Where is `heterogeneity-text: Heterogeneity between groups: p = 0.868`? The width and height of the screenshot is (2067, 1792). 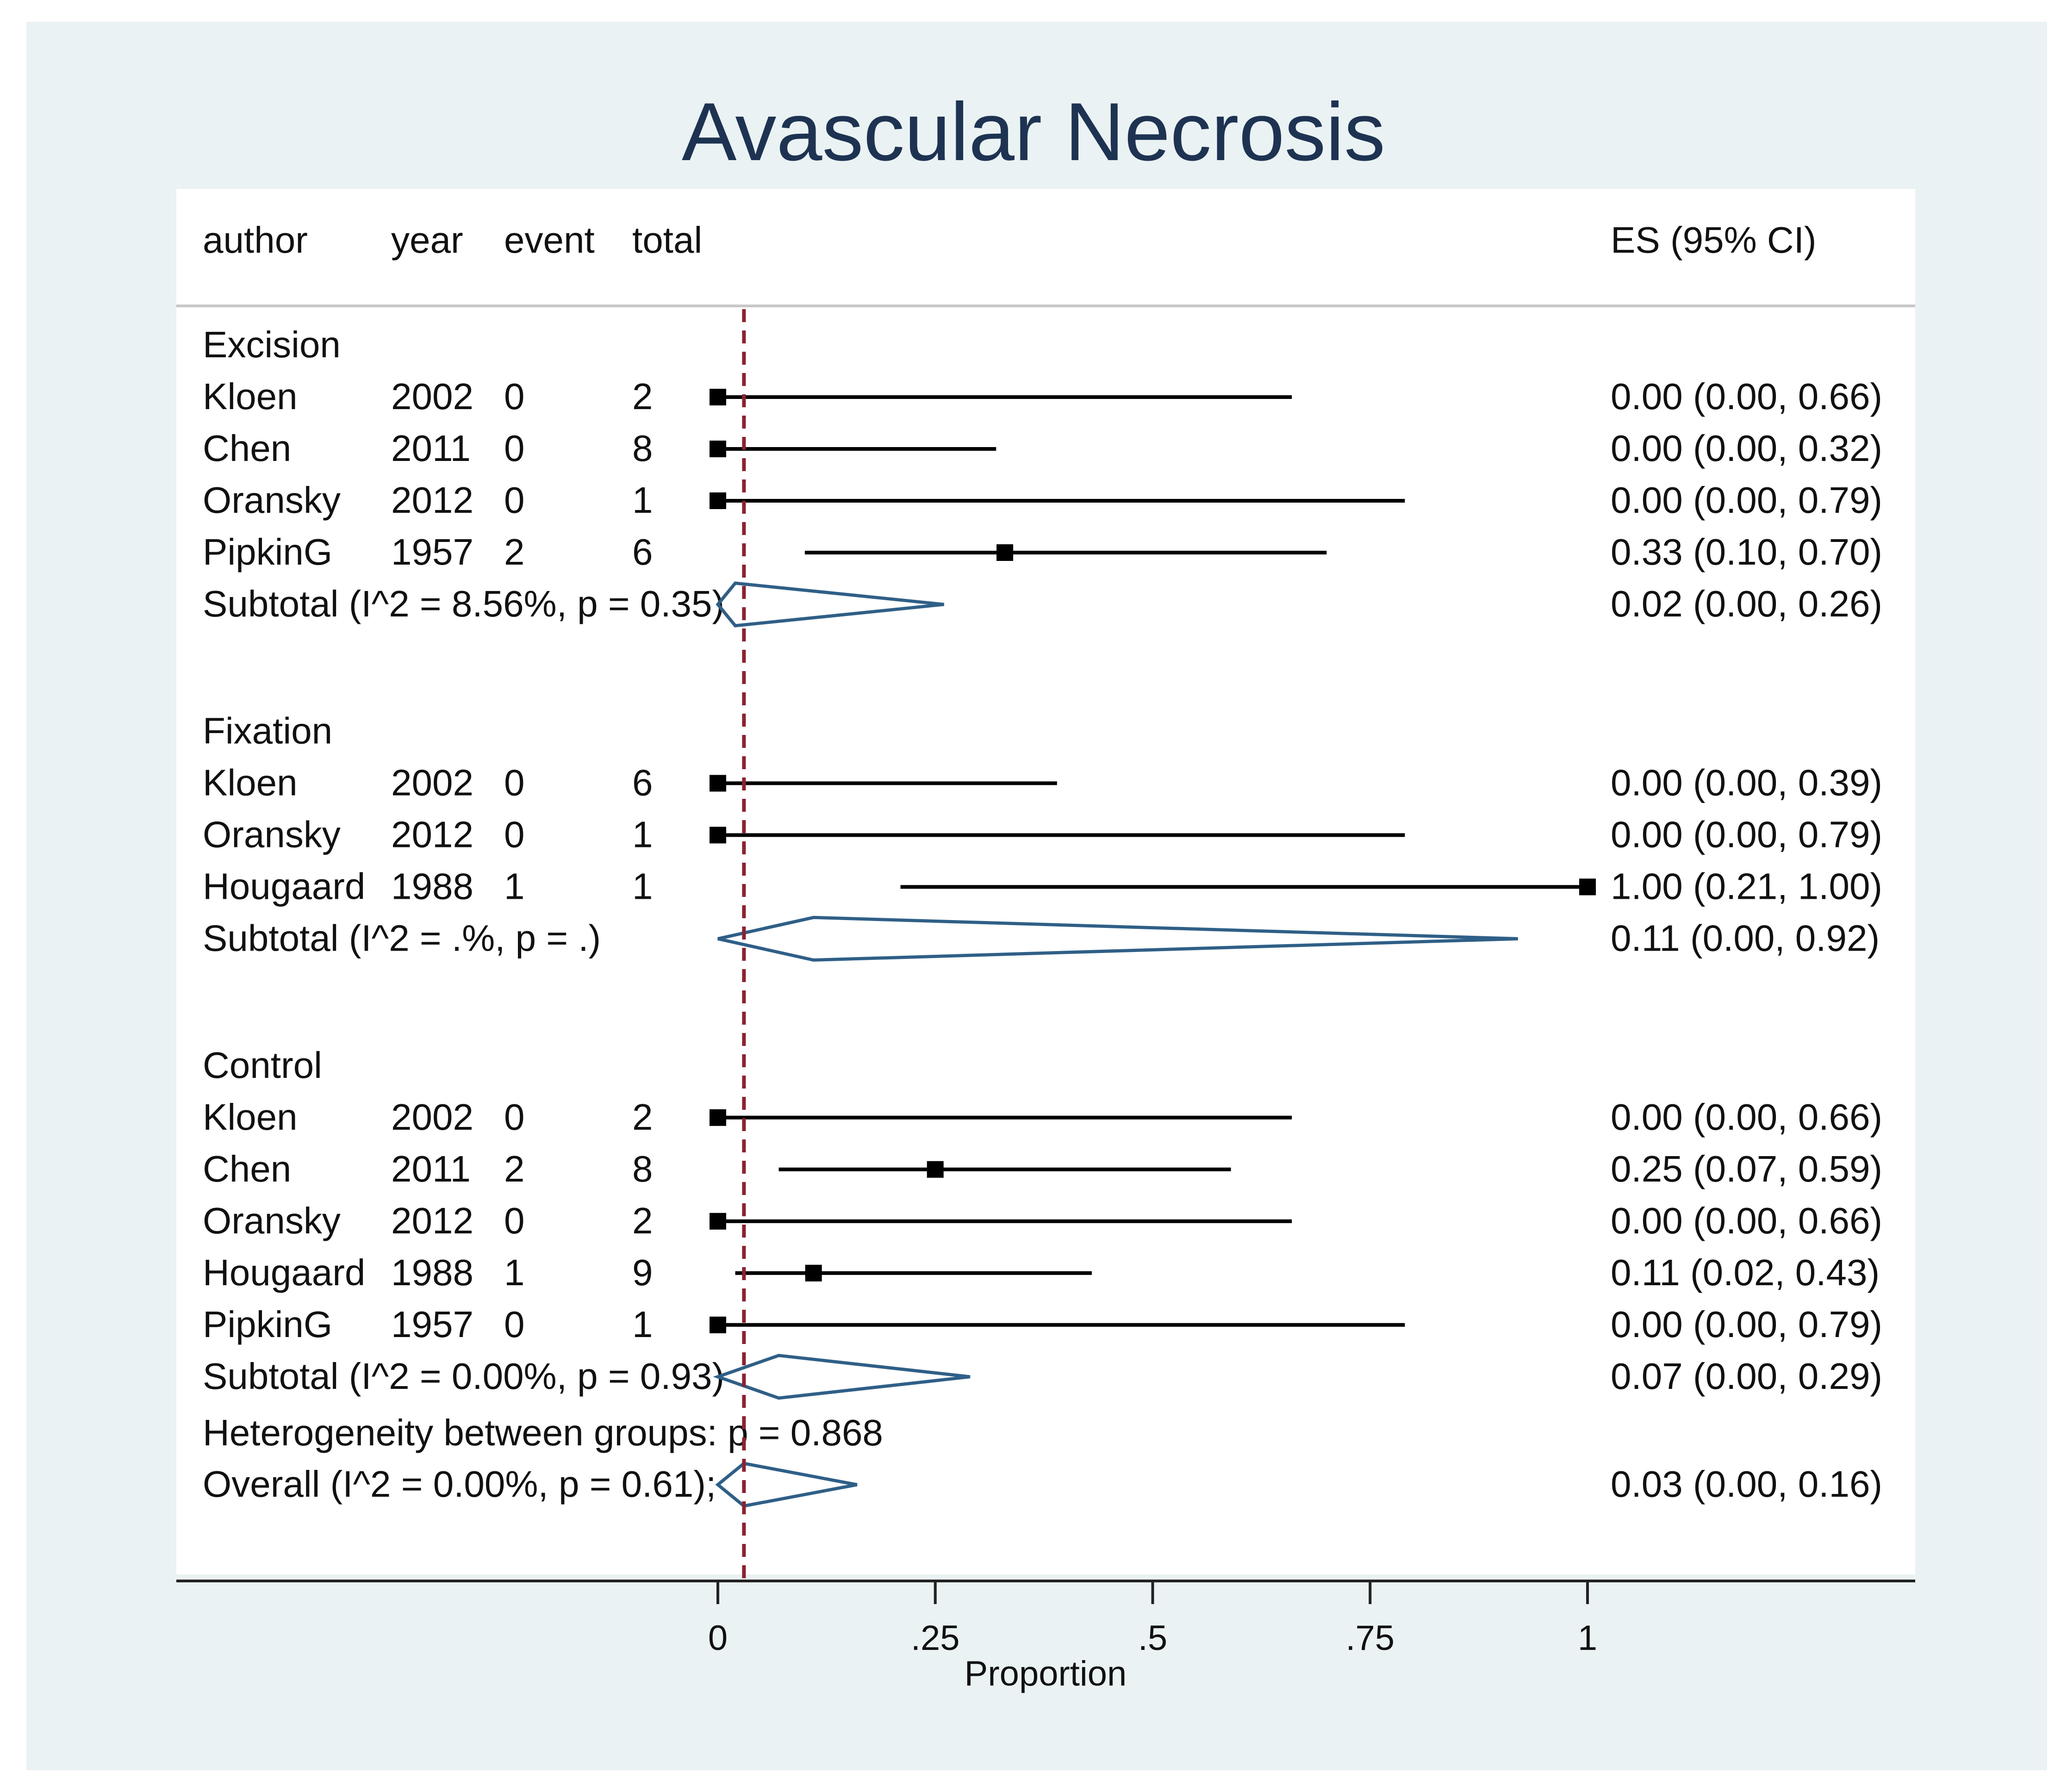 heterogeneity-text: Heterogeneity between groups: p = 0.868 is located at coordinates (543, 1432).